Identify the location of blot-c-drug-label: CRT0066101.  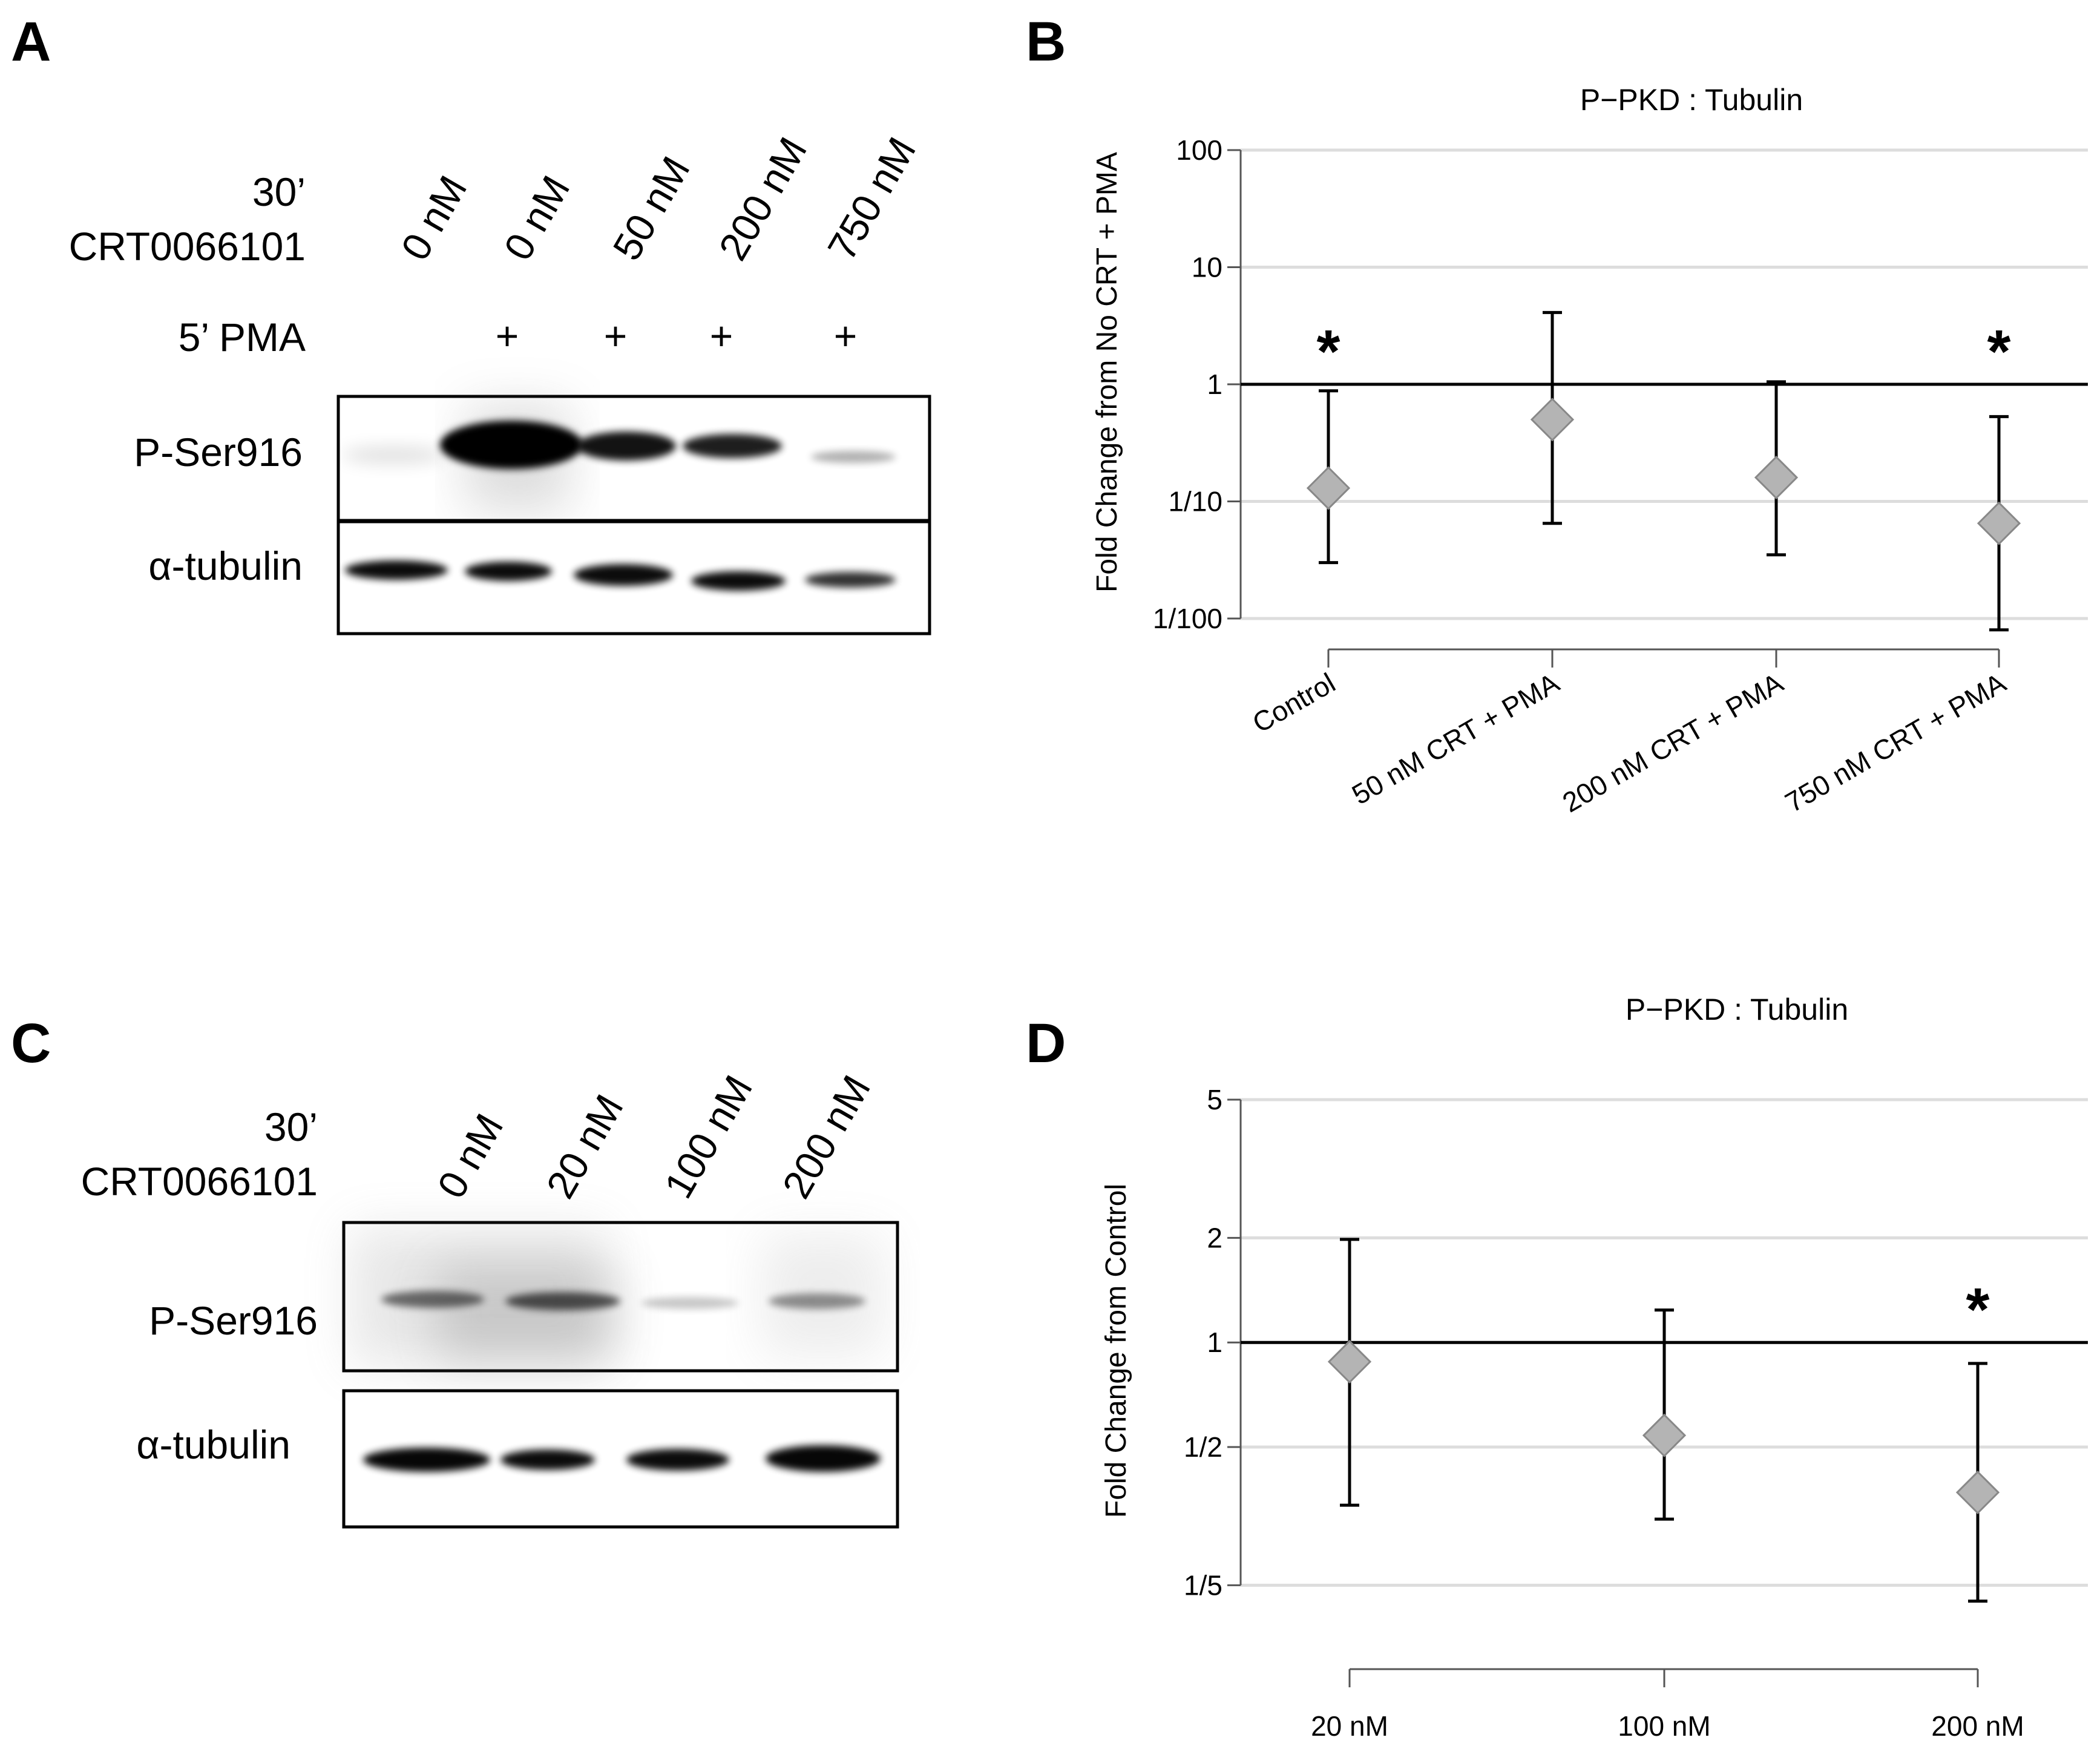
(199, 1181).